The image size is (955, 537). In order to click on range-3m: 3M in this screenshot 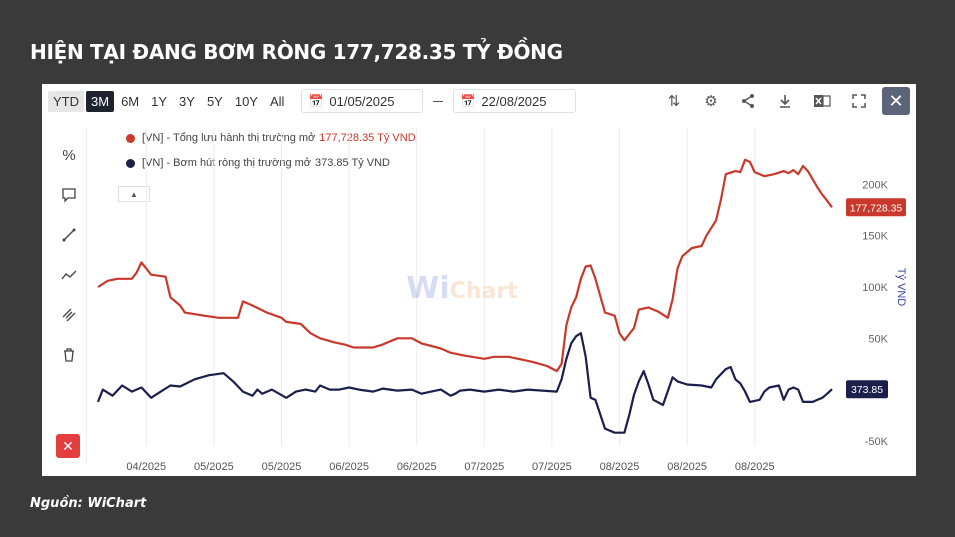, I will do `click(100, 101)`.